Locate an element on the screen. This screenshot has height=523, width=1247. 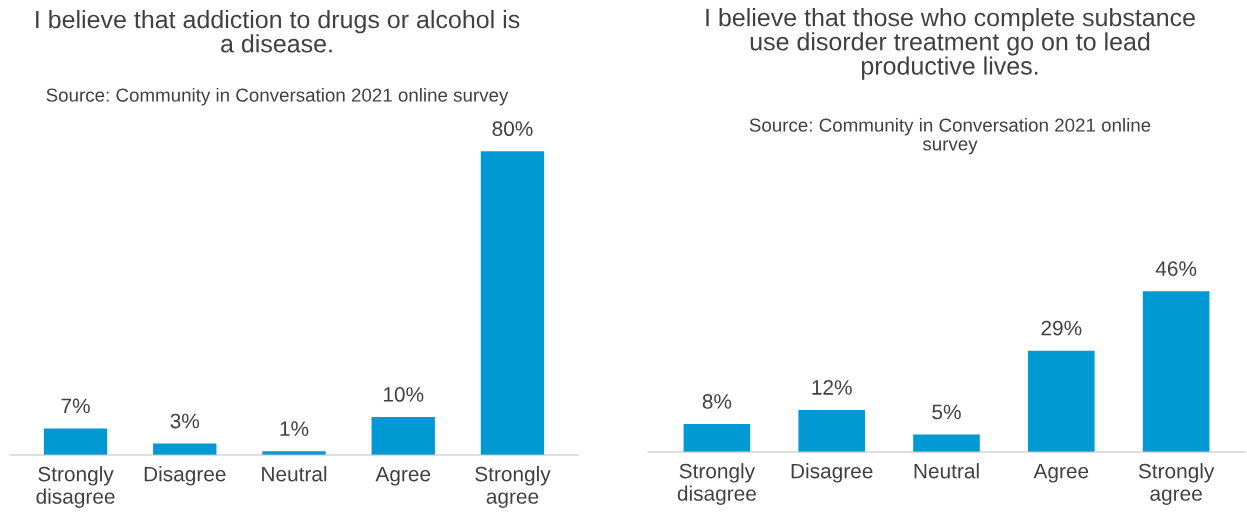
data-label: 7% is located at coordinates (75, 406).